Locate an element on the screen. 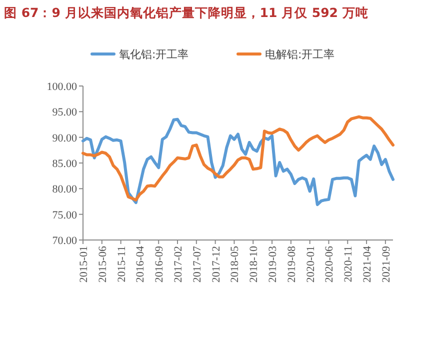 The width and height of the screenshot is (435, 338). x-tick-label: 2020-11 is located at coordinates (348, 264).